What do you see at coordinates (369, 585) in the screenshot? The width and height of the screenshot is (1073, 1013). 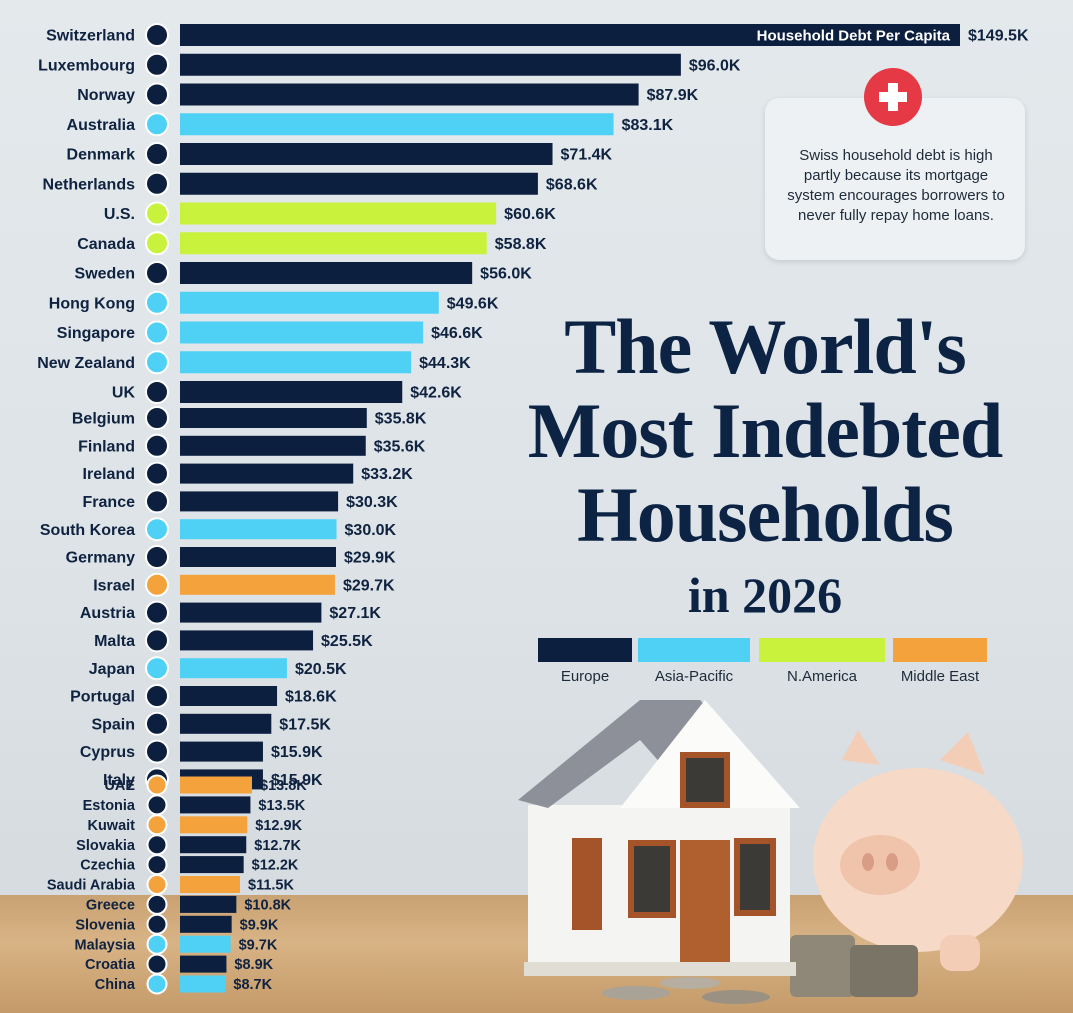 I see `value-label-israel: $29.7K` at bounding box center [369, 585].